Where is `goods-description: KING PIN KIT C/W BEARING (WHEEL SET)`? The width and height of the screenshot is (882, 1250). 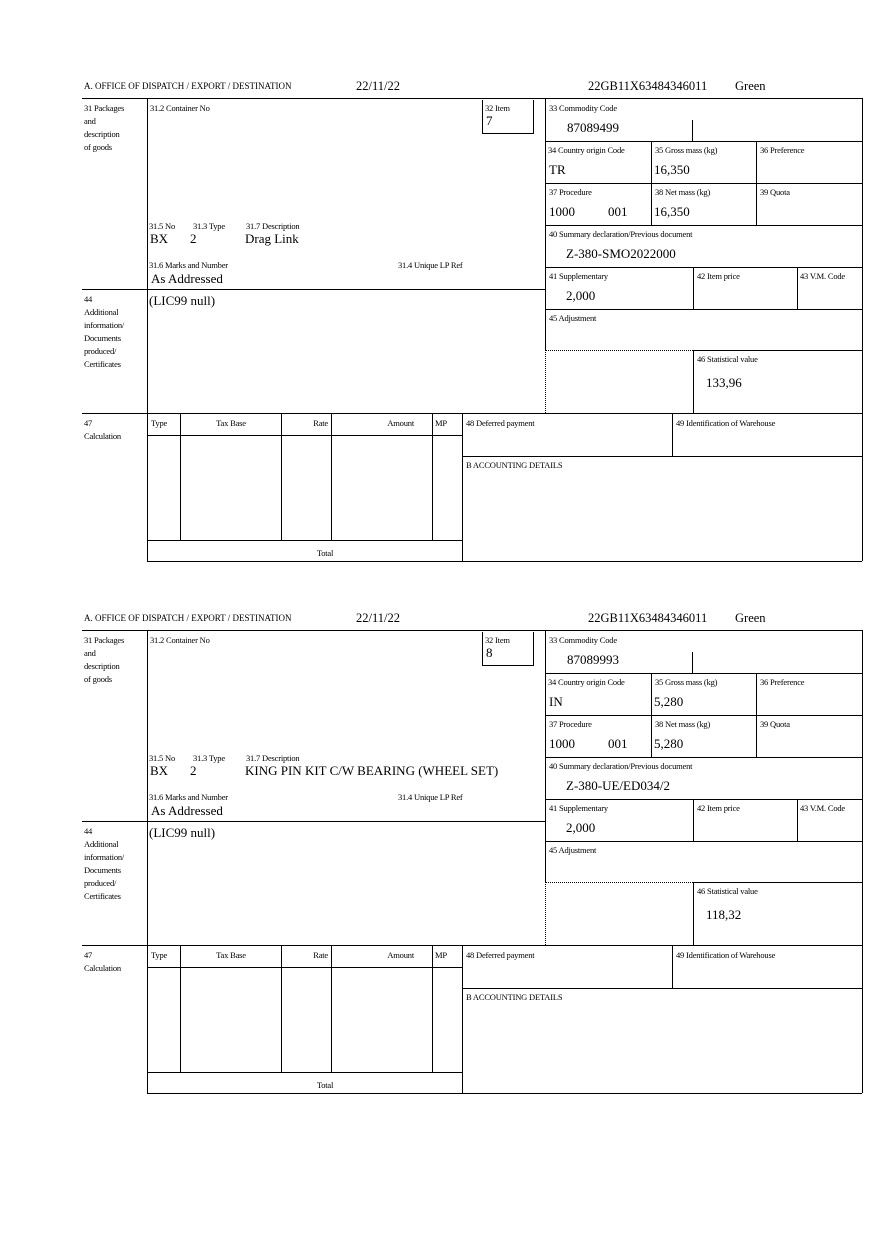 goods-description: KING PIN KIT C/W BEARING (WHEEL SET) is located at coordinates (372, 770).